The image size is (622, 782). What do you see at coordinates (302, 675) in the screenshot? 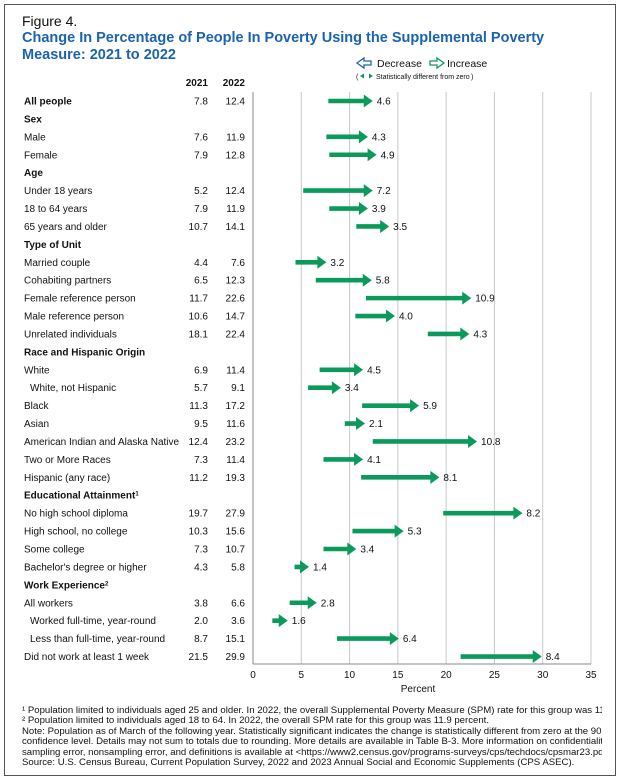
I see `x-tick-label: 5` at bounding box center [302, 675].